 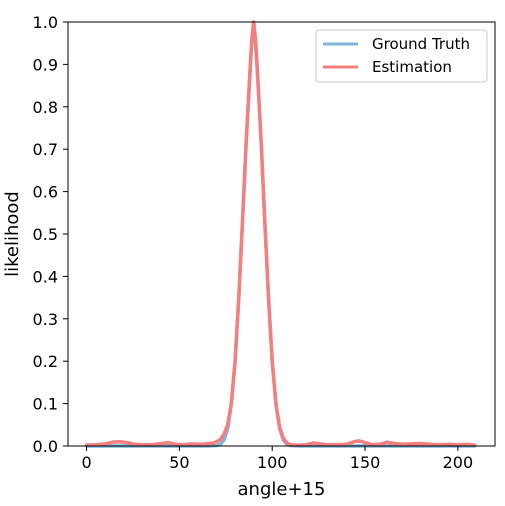 What do you see at coordinates (282, 489) in the screenshot?
I see `x-axis-label: angle+15` at bounding box center [282, 489].